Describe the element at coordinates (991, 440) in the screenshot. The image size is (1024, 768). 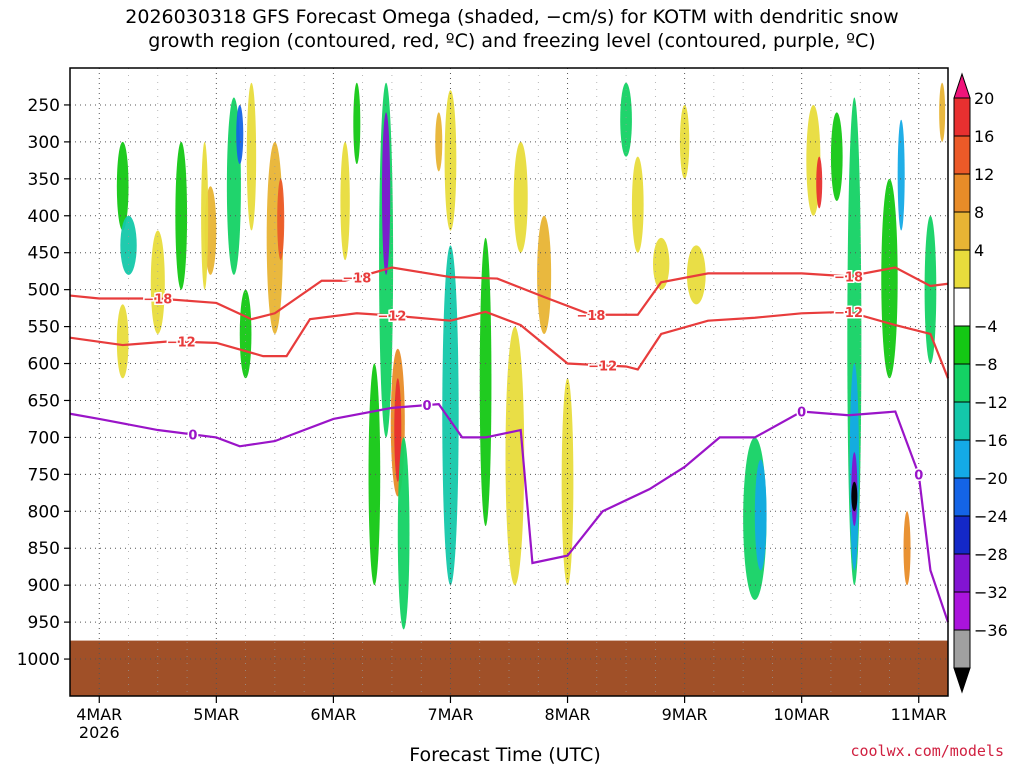
I see `colorbar-label-8: −16` at that location.